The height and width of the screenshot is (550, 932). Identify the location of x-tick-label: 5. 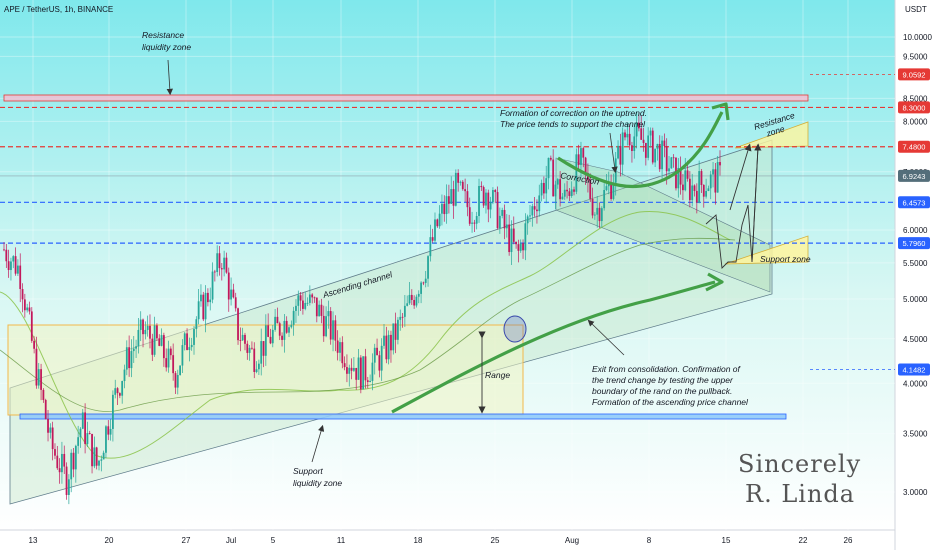
(273, 540).